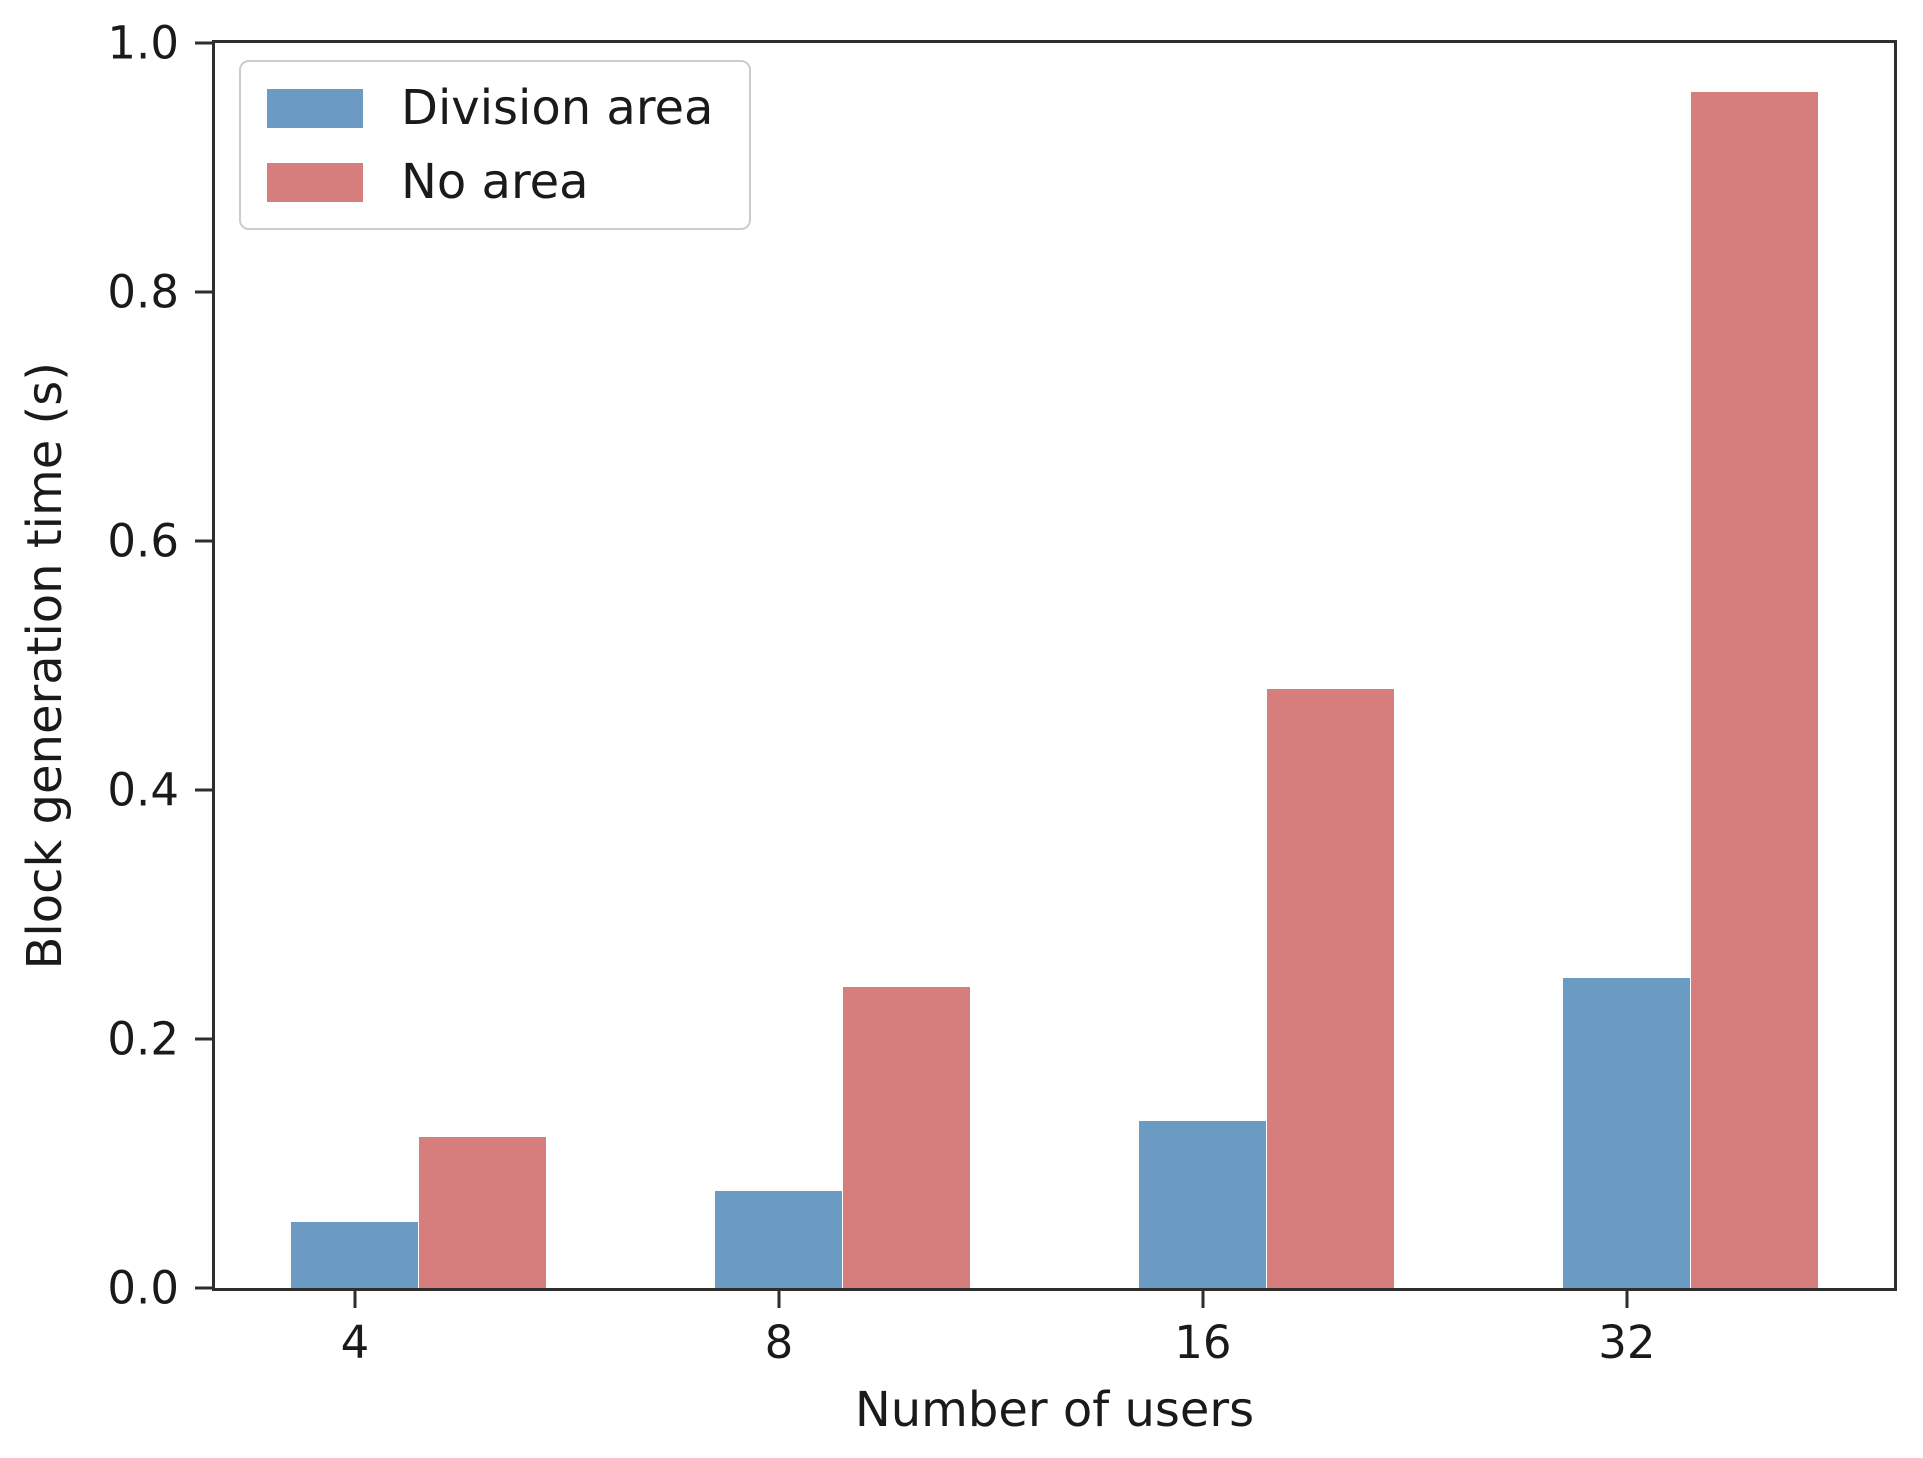  What do you see at coordinates (315, 182) in the screenshot?
I see `legend-swatch-no-area` at bounding box center [315, 182].